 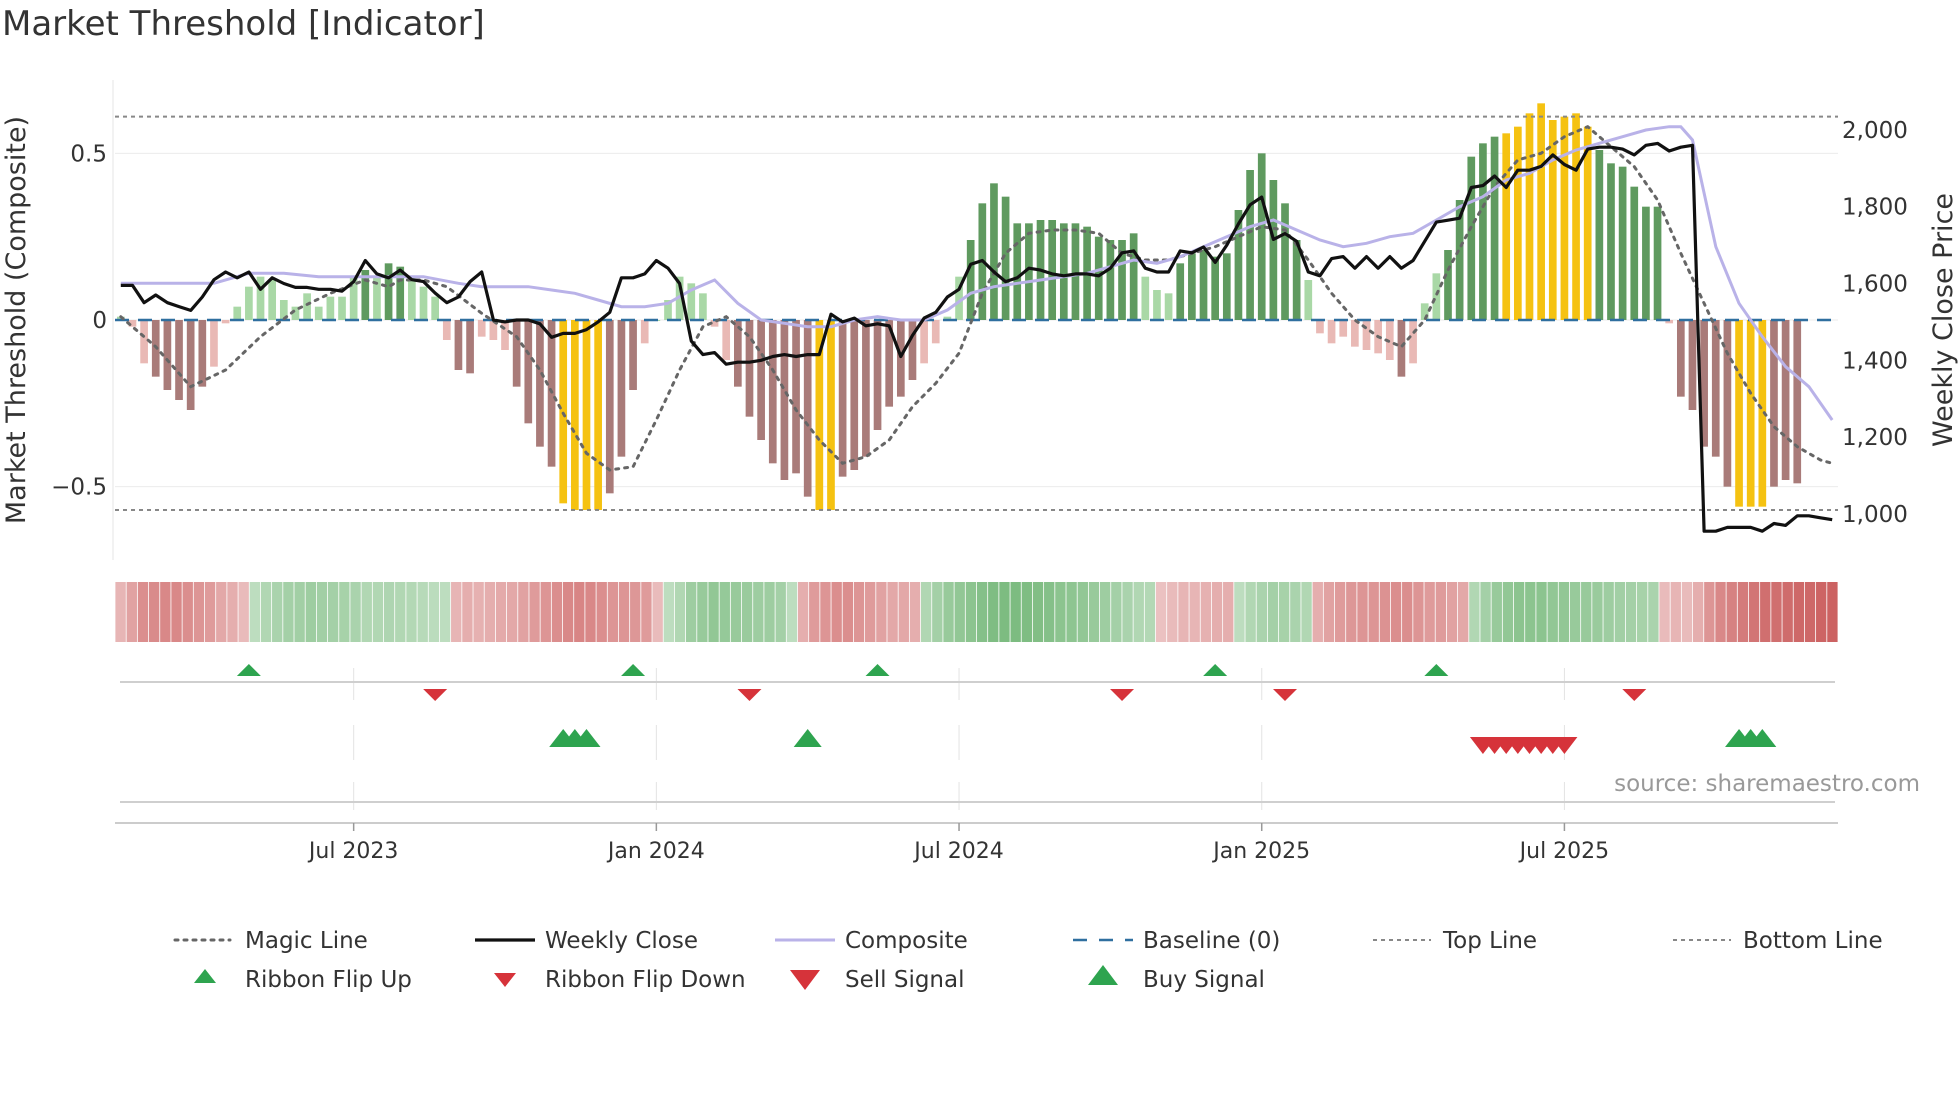 I want to click on legend-item-top: Top Line, so click(x=1455, y=941).